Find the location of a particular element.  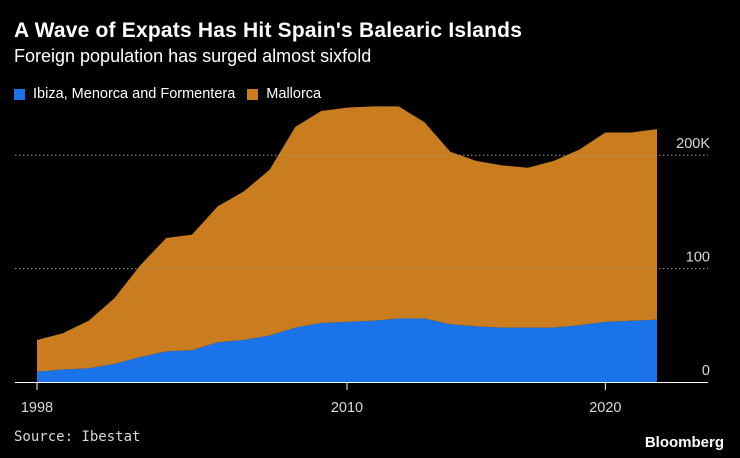

bloomberg-logo: Bloomberg is located at coordinates (684, 442).